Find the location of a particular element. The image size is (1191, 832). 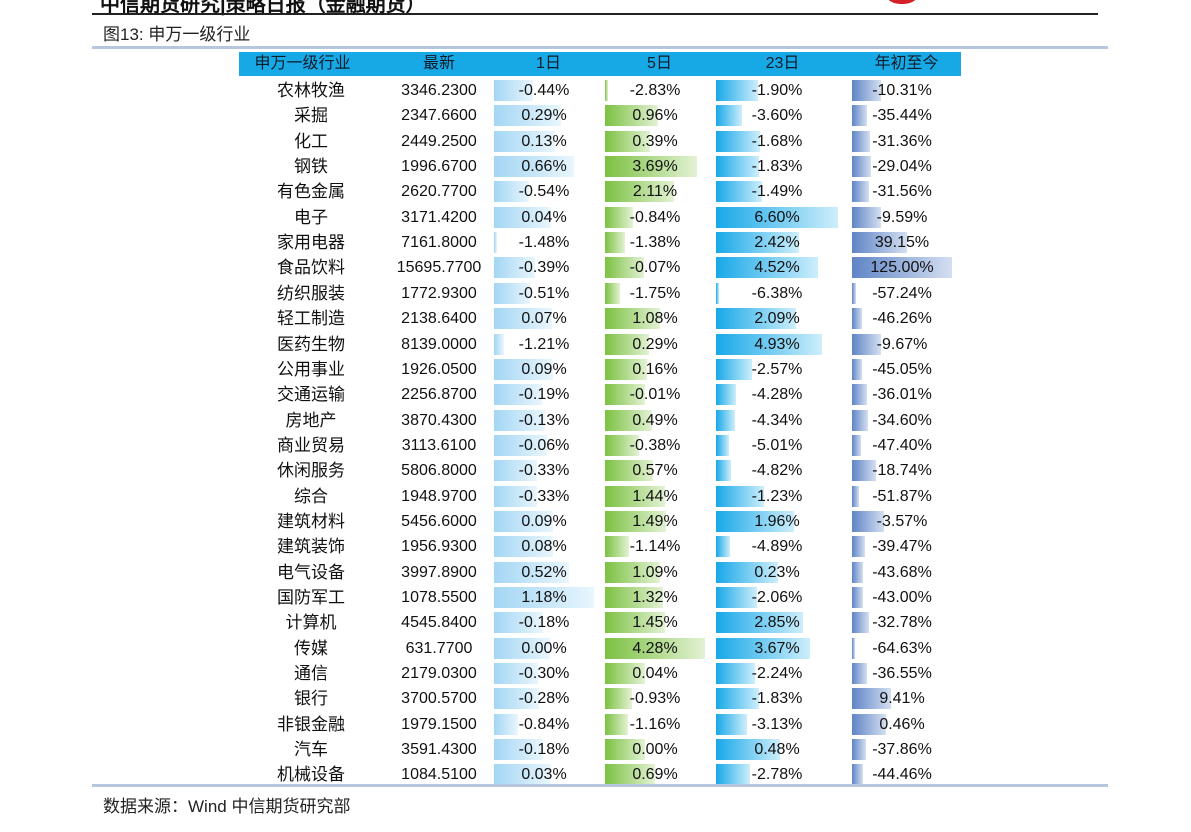

cell-ytd: -10.31% is located at coordinates (902, 90).